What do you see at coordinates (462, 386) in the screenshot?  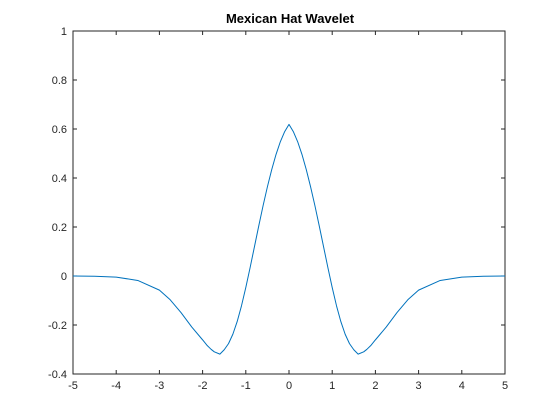 I see `x-tick-label: 4` at bounding box center [462, 386].